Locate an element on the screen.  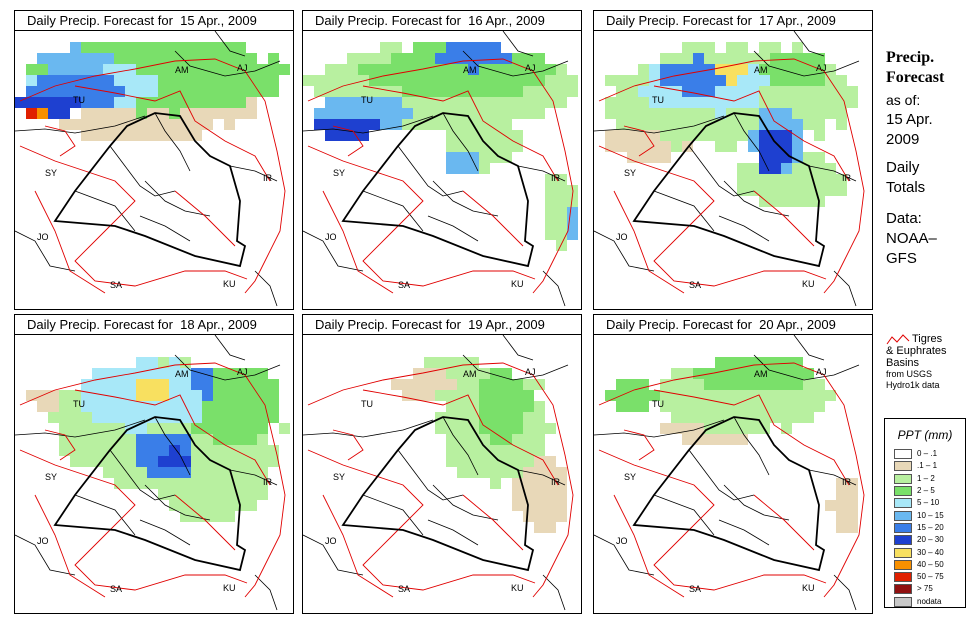
legend-label: 40 – 50 is located at coordinates (930, 564).